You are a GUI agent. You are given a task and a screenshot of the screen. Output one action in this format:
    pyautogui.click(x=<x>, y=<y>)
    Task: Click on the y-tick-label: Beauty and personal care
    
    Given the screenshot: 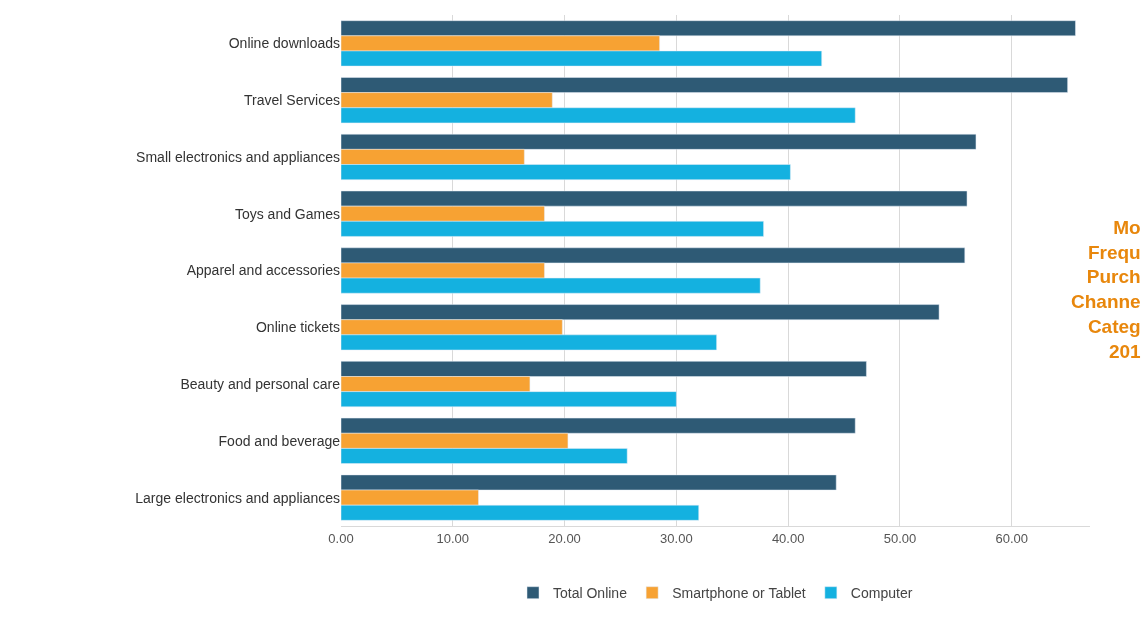 What is the action you would take?
    pyautogui.click(x=260, y=383)
    